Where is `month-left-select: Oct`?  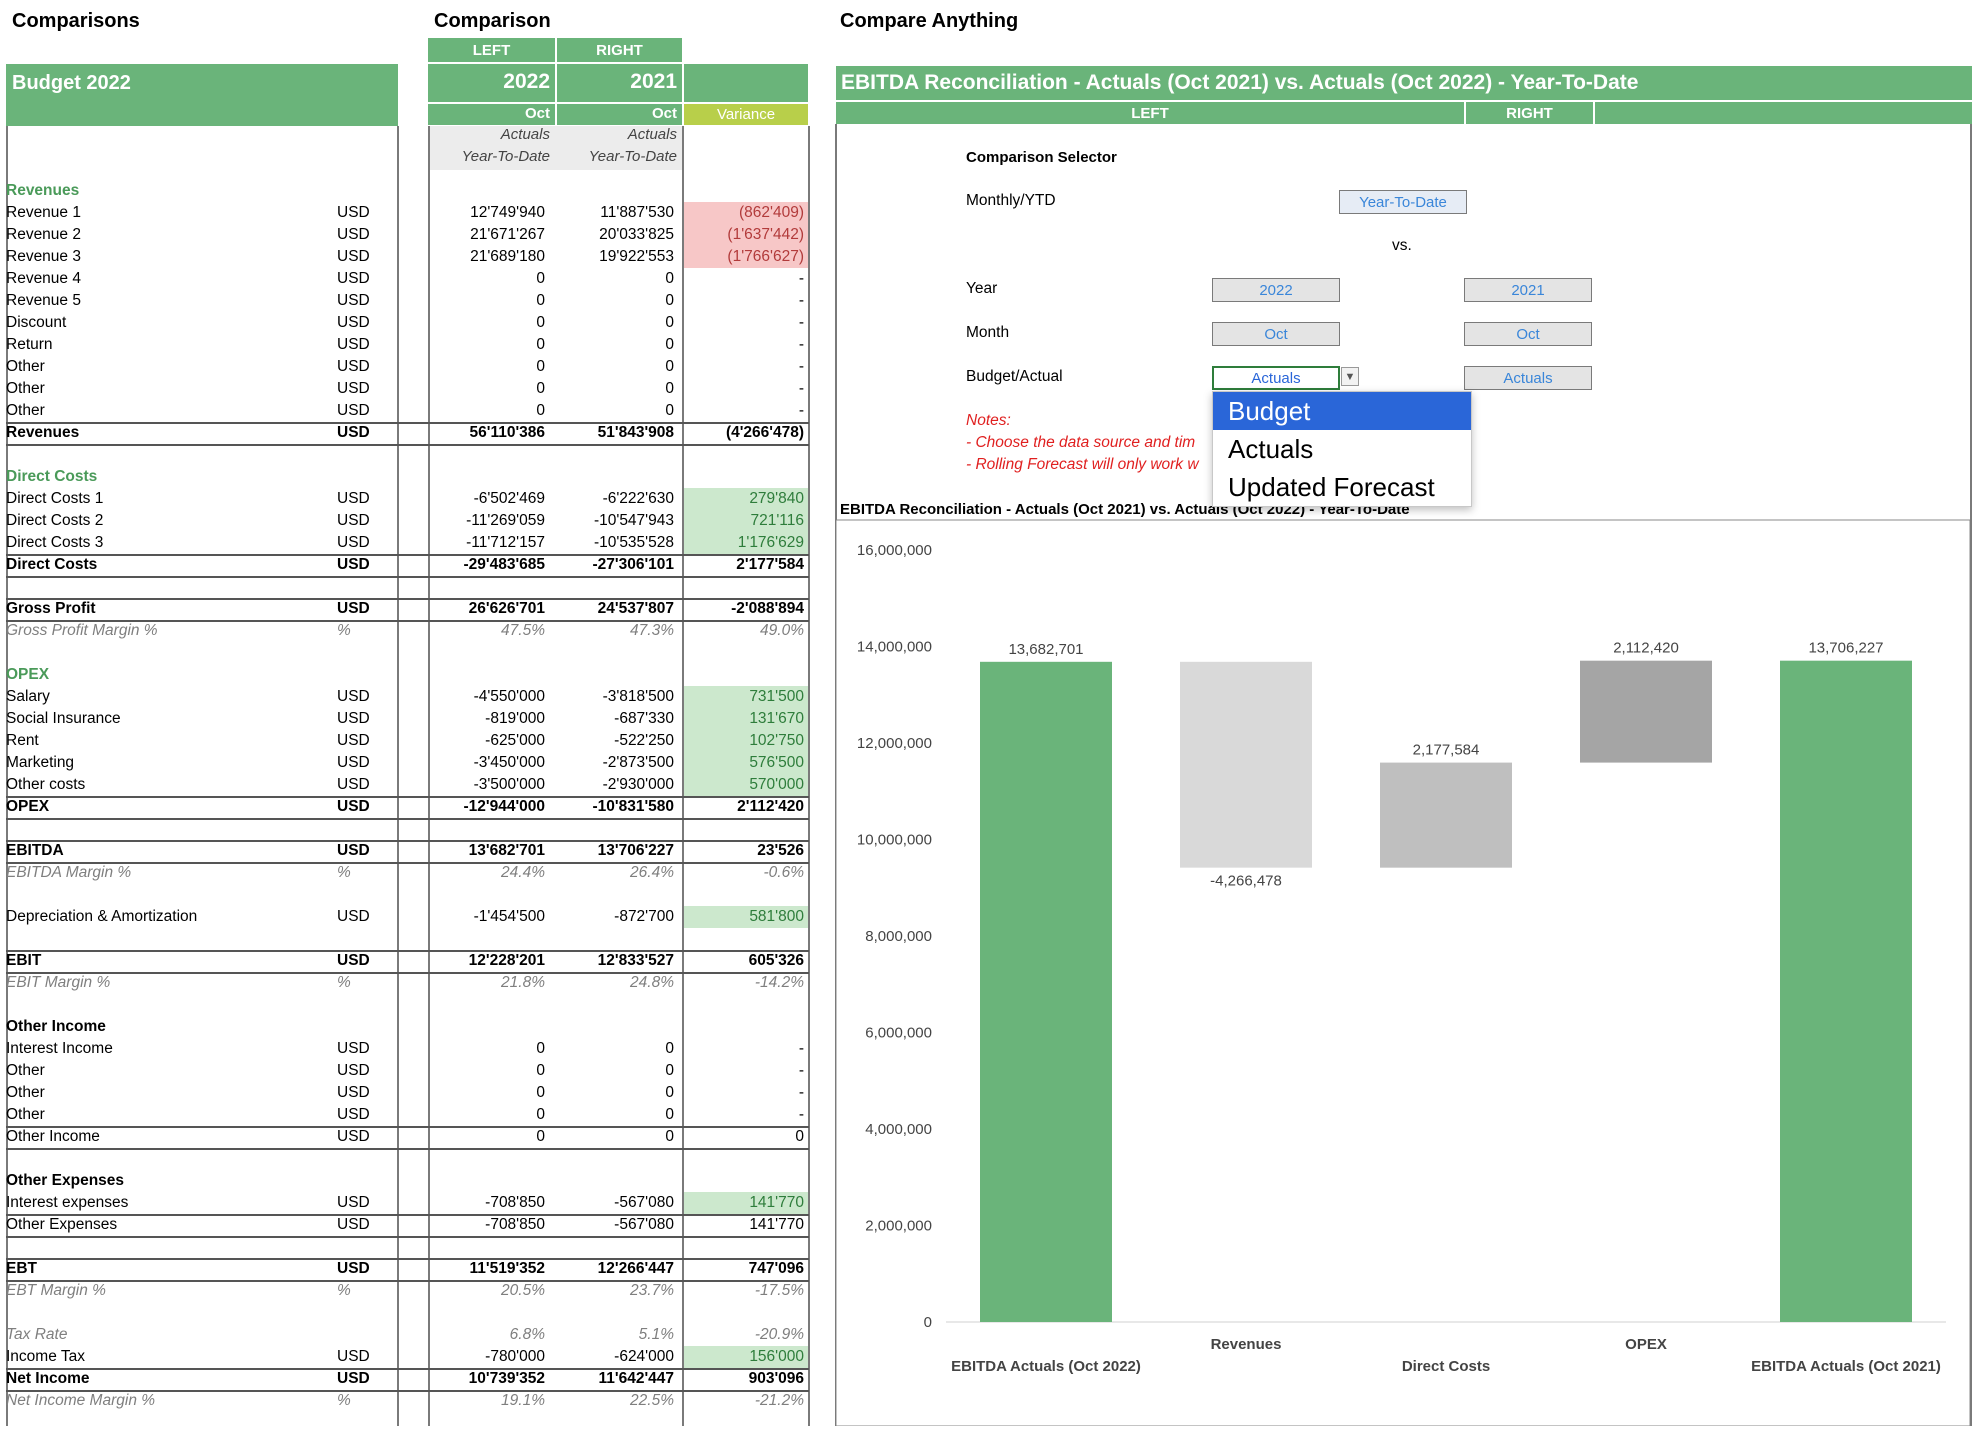
month-left-select: Oct is located at coordinates (1276, 334).